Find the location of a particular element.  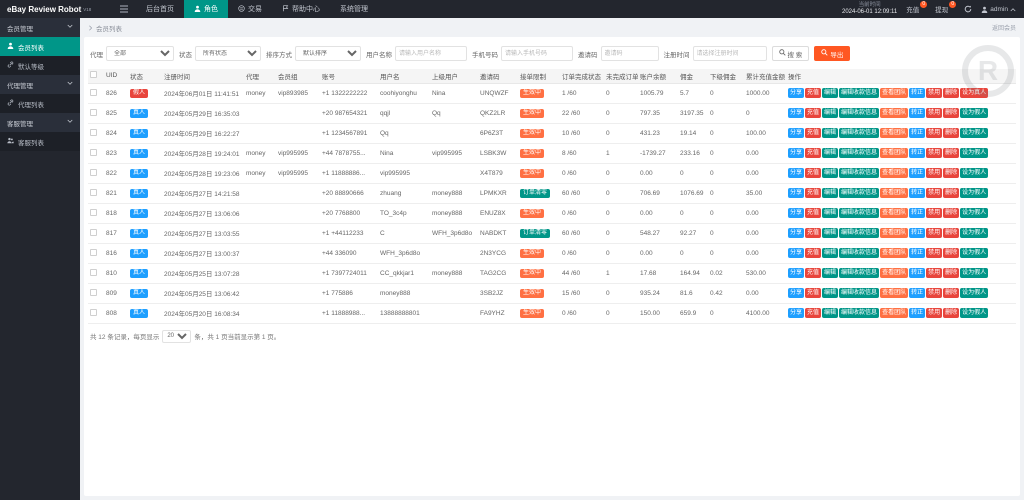

recharge-link: 充值 0 is located at coordinates (917, 7).